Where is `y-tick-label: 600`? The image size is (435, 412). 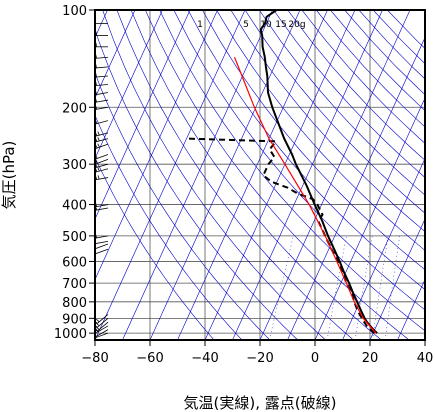 y-tick-label: 600 is located at coordinates (74, 262).